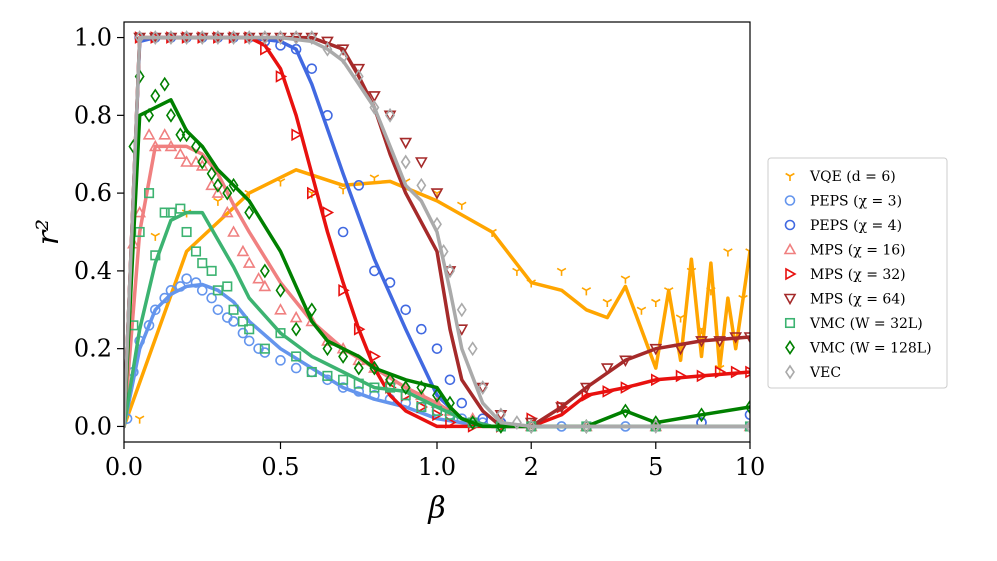  Describe the element at coordinates (124, 467) in the screenshot. I see `x-tick-label: 0.0` at that location.